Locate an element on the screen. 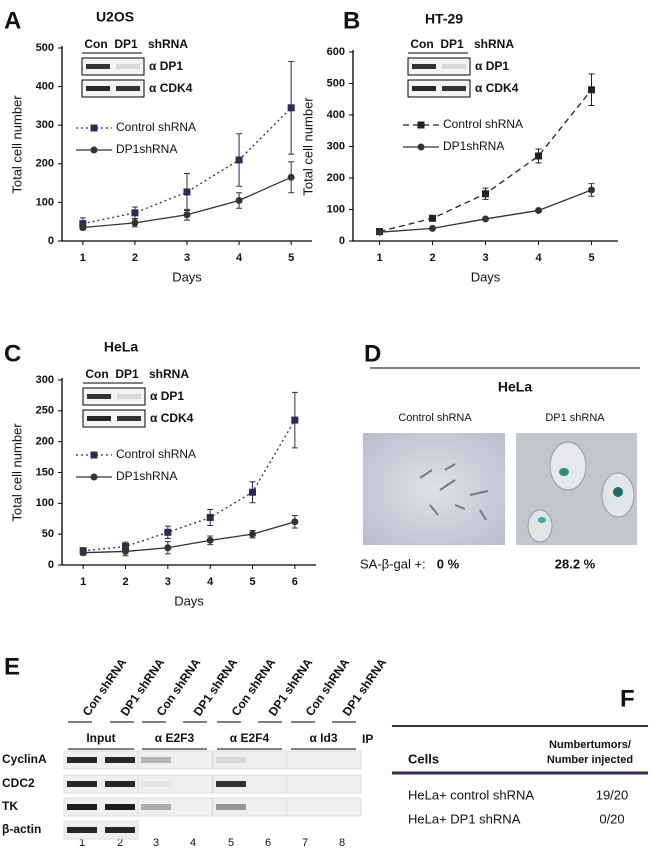  legend-label: Control shRNA is located at coordinates (156, 127).